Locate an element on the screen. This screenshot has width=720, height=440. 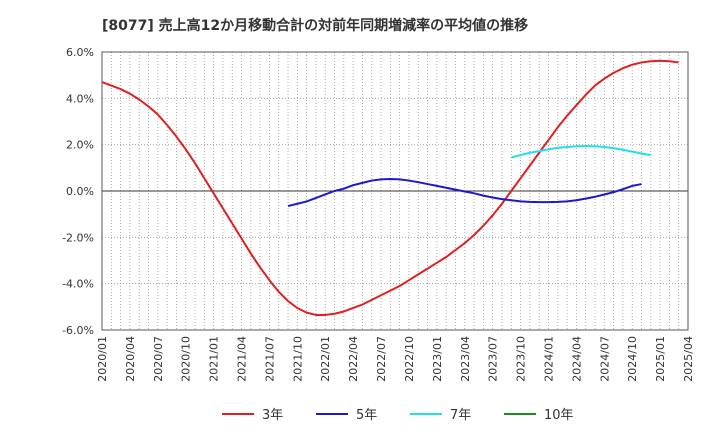
x-tick-label: 2024/07 is located at coordinates (604, 359).